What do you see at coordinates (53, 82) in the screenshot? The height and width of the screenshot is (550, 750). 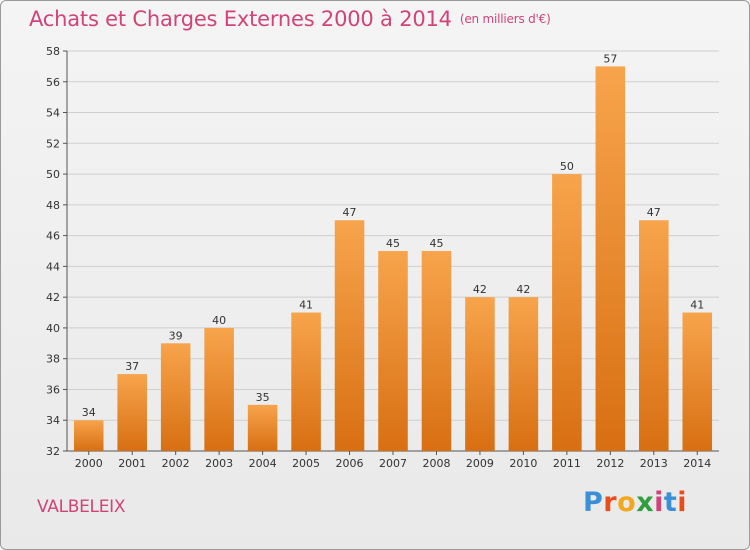 I see `y-tick-label: 56` at bounding box center [53, 82].